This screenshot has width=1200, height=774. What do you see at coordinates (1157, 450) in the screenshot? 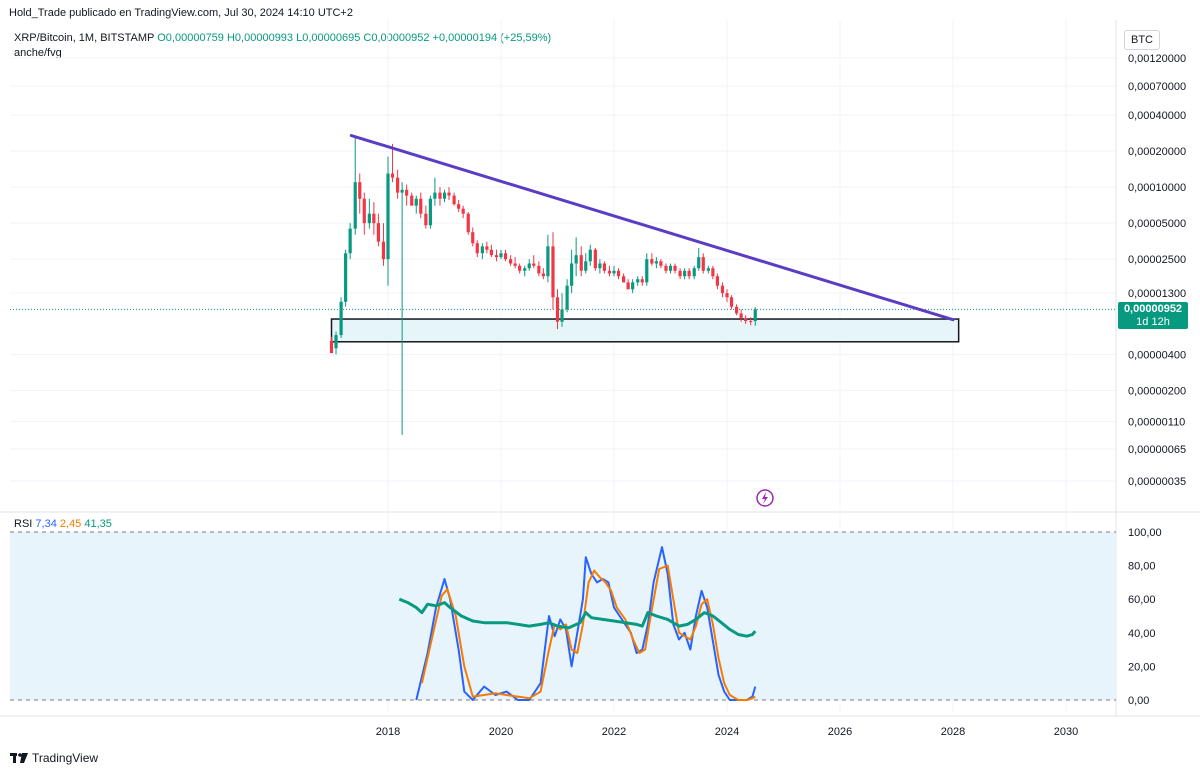
I see `price-axis-label: 0,00000065` at bounding box center [1157, 450].